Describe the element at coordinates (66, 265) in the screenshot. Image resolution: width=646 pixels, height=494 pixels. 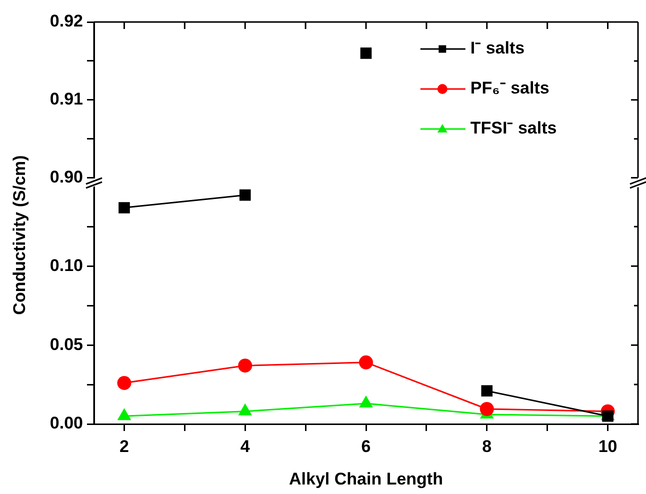
I see `y-tick-label: 0.10` at that location.